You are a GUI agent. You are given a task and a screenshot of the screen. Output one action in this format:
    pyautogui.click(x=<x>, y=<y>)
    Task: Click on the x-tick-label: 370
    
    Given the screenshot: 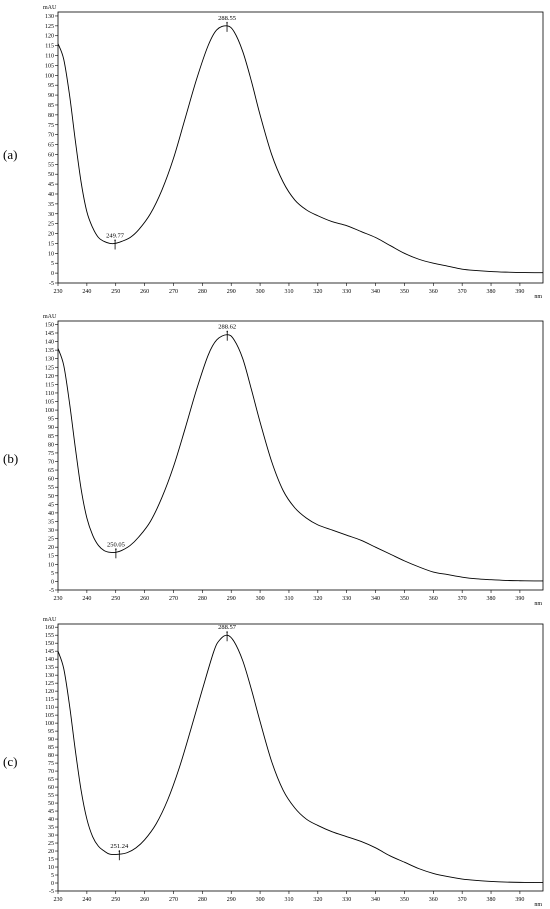 What is the action you would take?
    pyautogui.click(x=462, y=599)
    